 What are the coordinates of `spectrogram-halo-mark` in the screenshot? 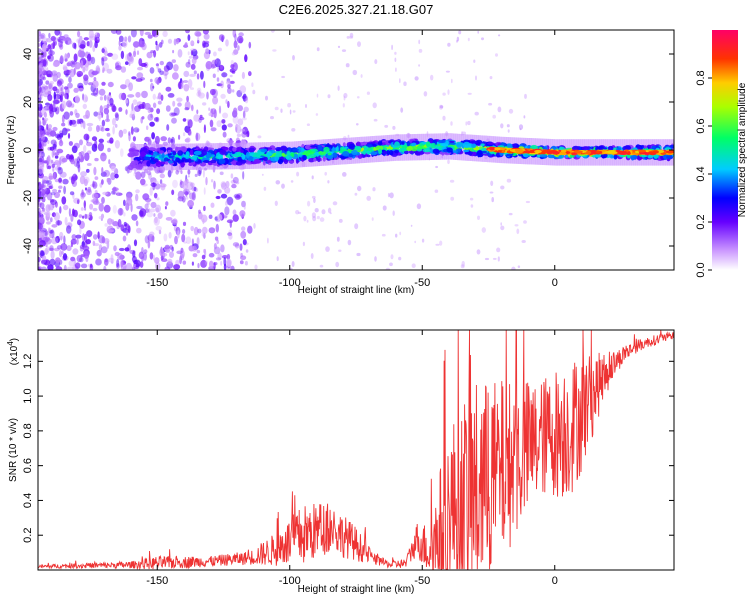 It's located at (223, 156).